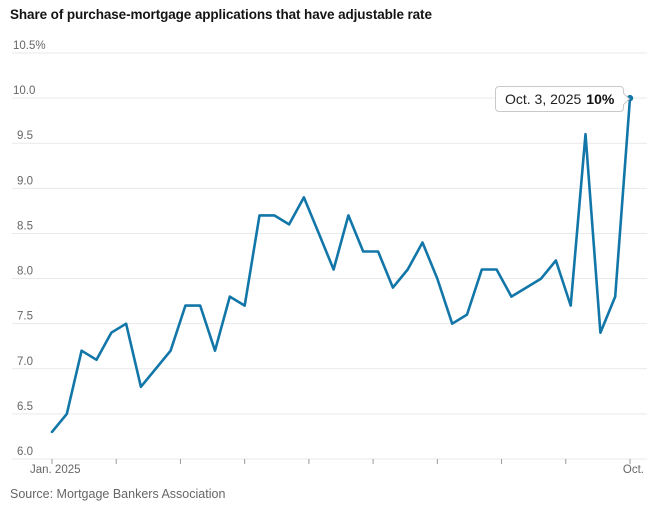 Image resolution: width=647 pixels, height=511 pixels. I want to click on y-tick-label: 9.5, so click(25, 136).